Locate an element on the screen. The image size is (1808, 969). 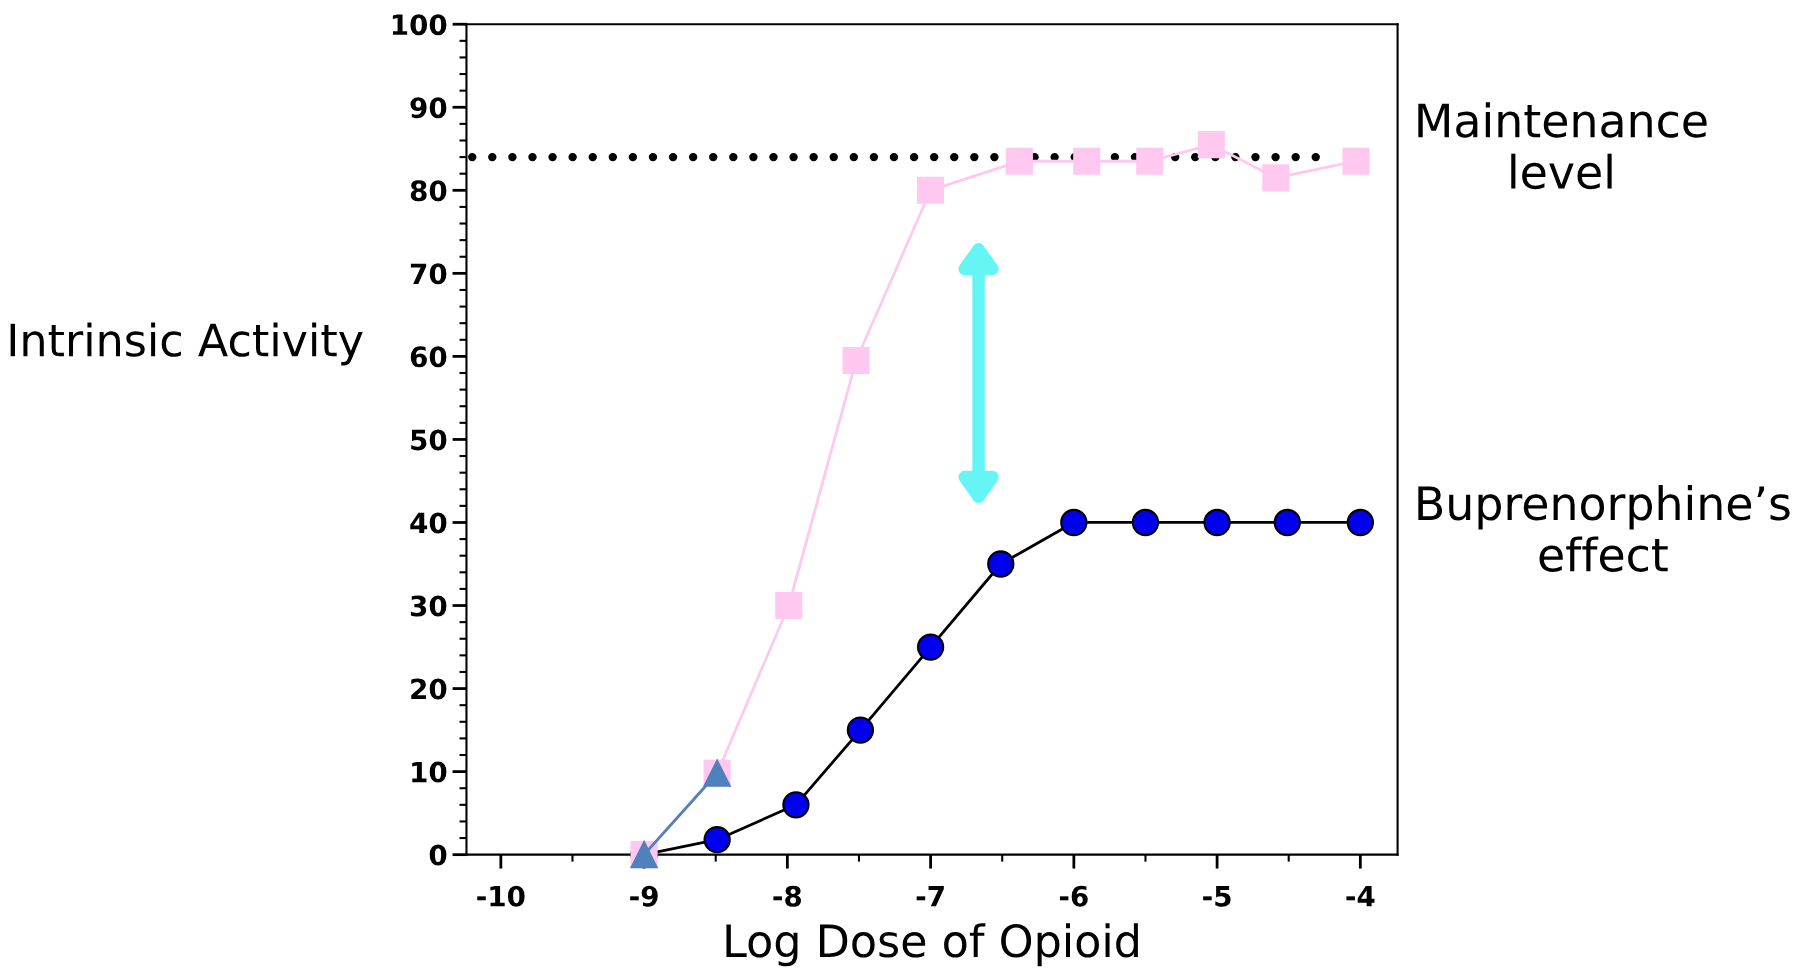
y-tick-label: 10 is located at coordinates (429, 772).